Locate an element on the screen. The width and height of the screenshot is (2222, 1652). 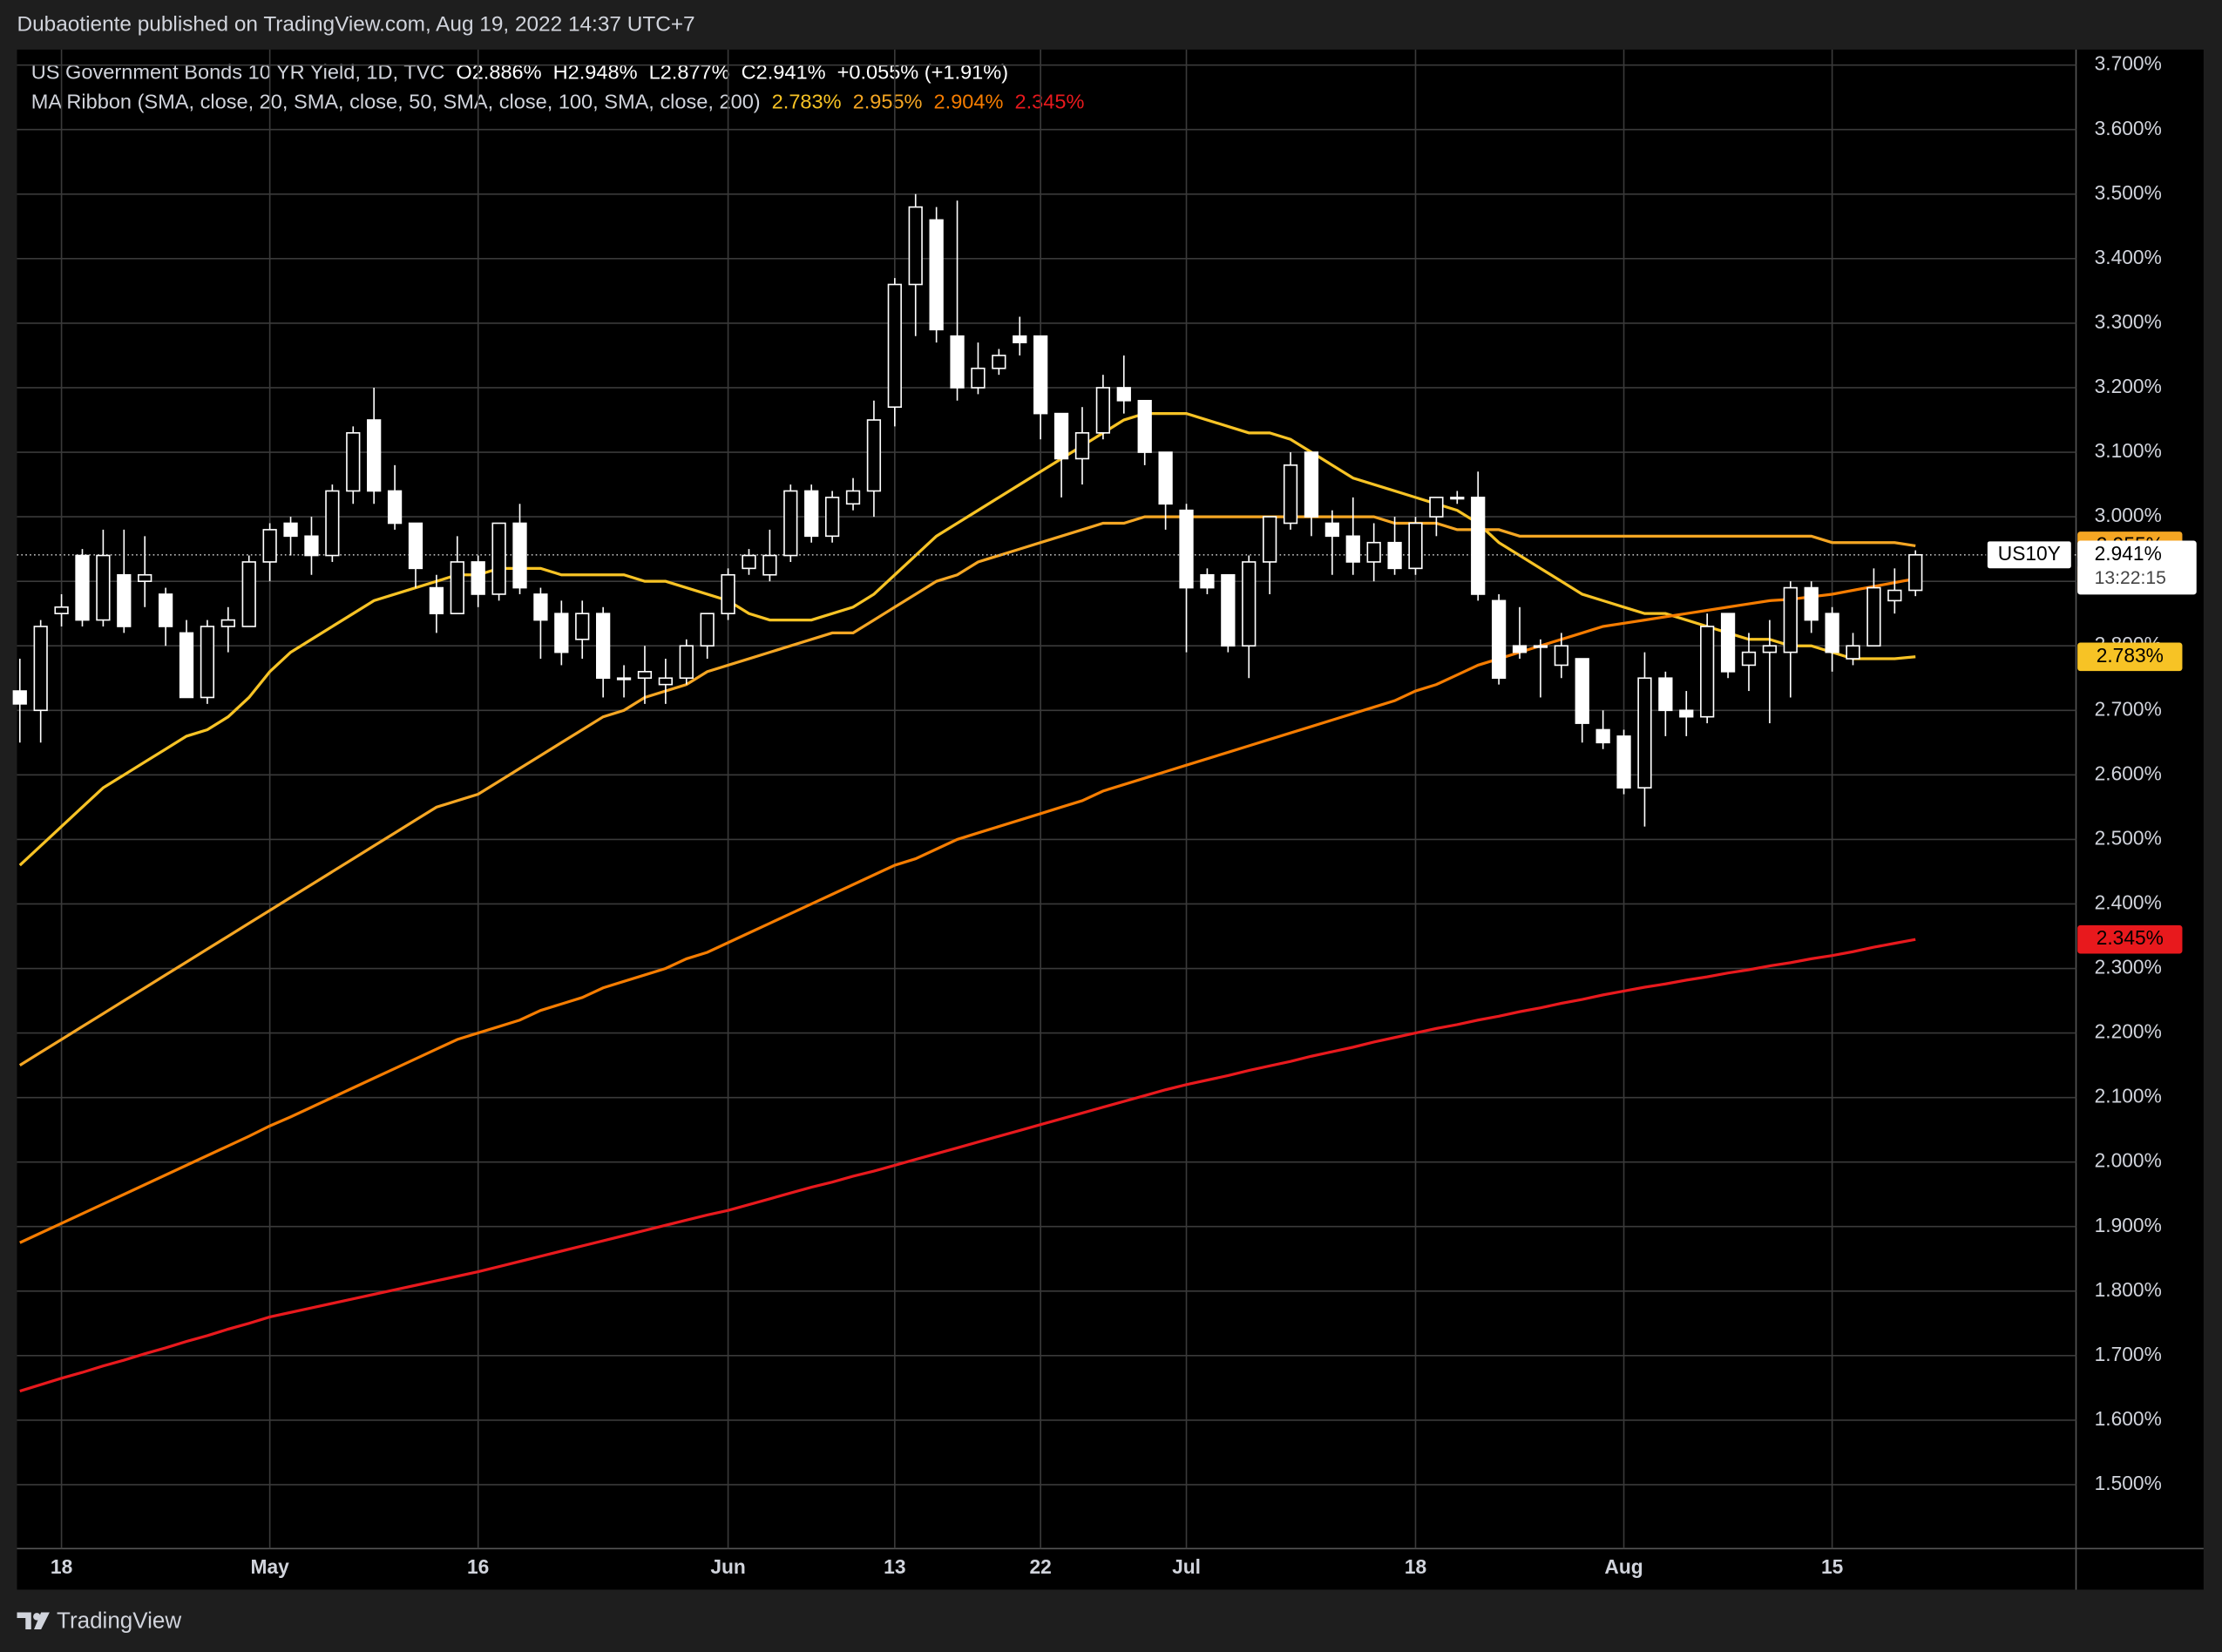
ma-price-tag is located at coordinates (2130, 657).